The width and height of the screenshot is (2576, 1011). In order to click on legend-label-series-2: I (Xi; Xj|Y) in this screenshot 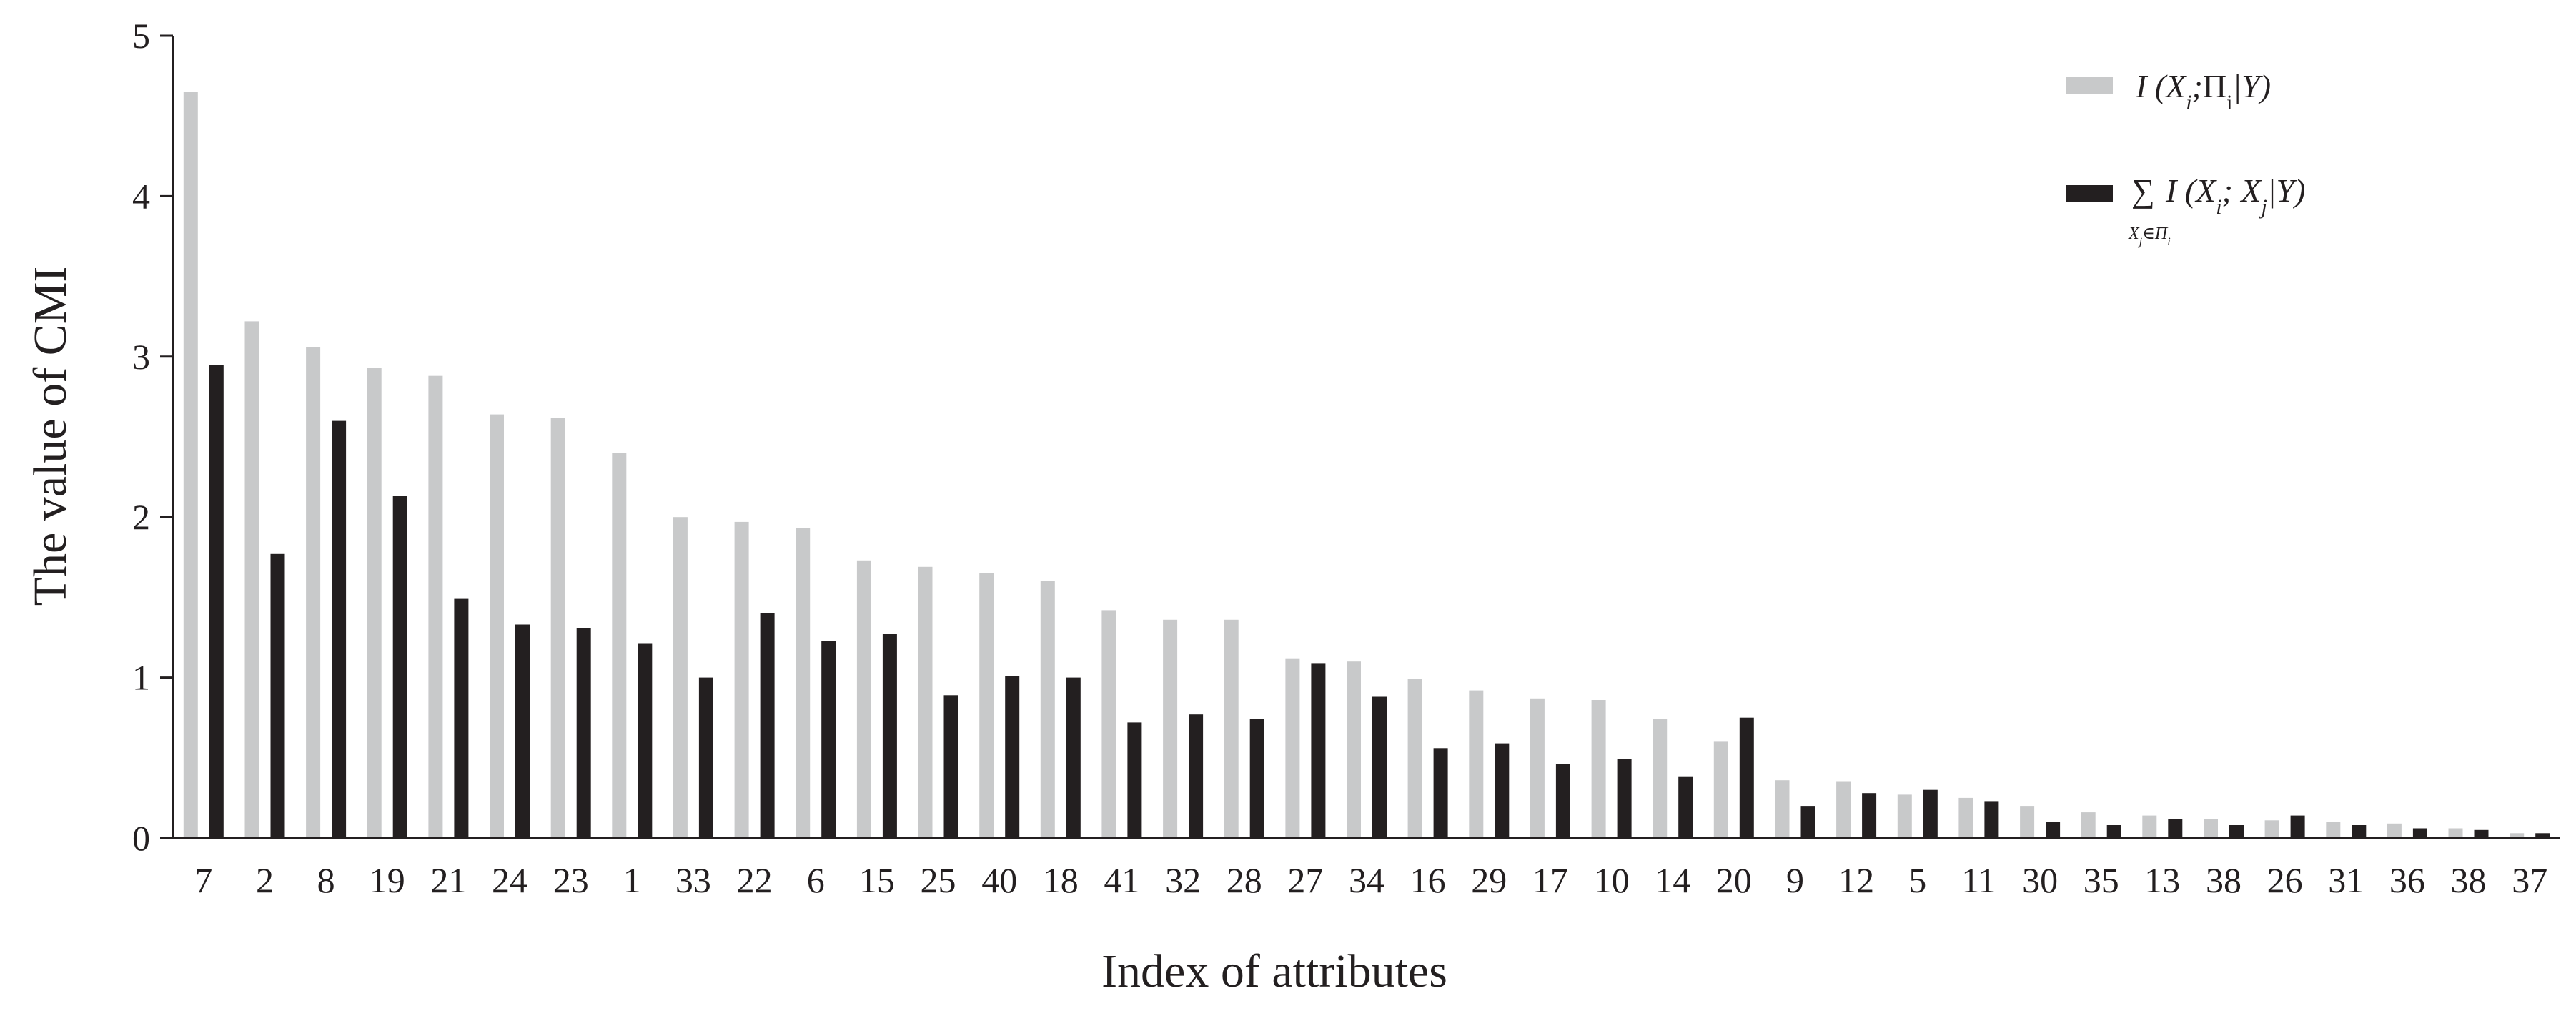, I will do `click(2235, 195)`.